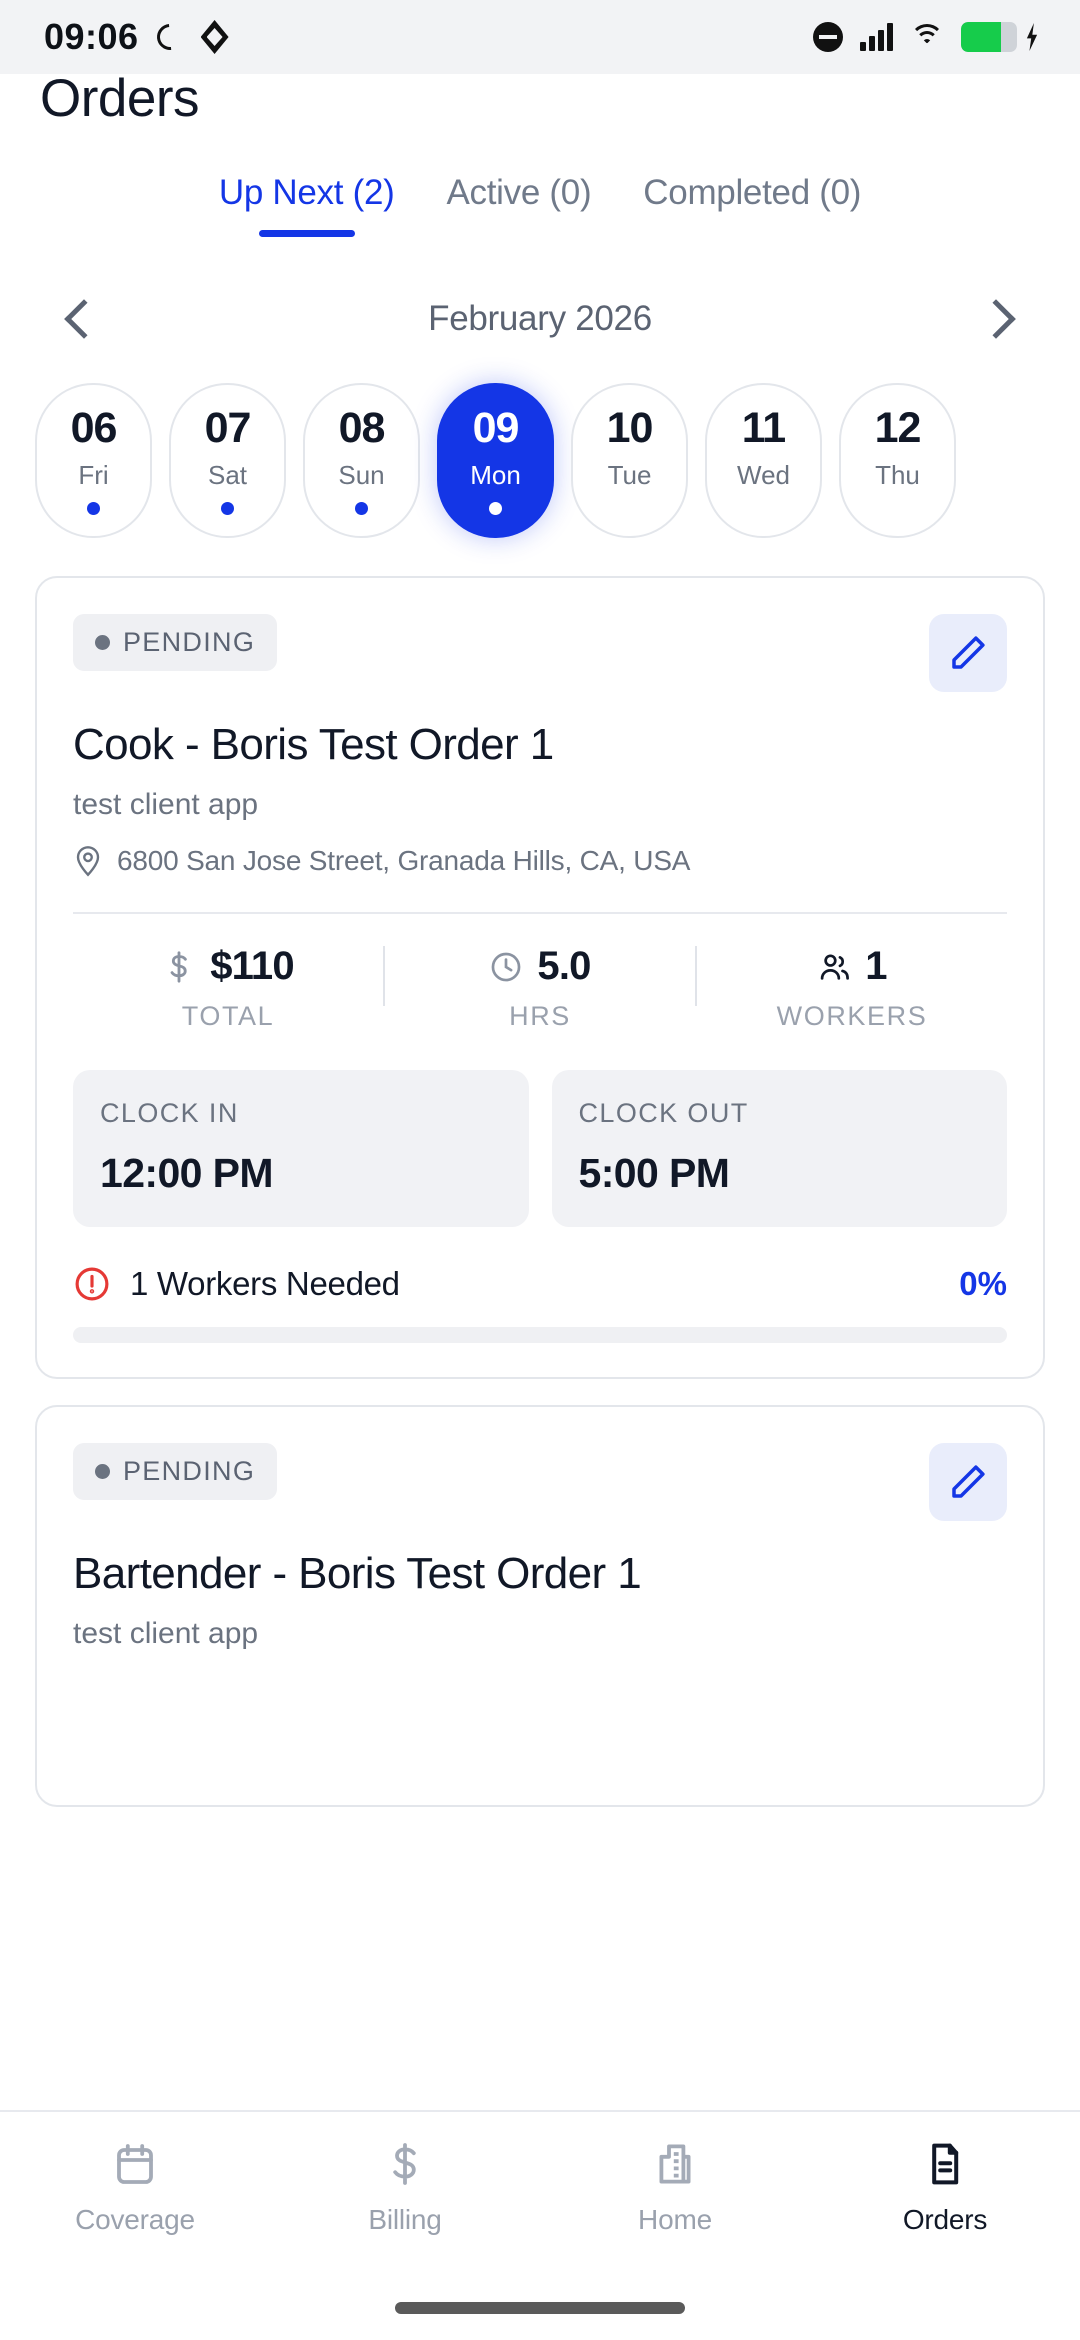 The width and height of the screenshot is (1080, 2340). What do you see at coordinates (654, 1173) in the screenshot?
I see `clock-out-value: 5:00 PM` at bounding box center [654, 1173].